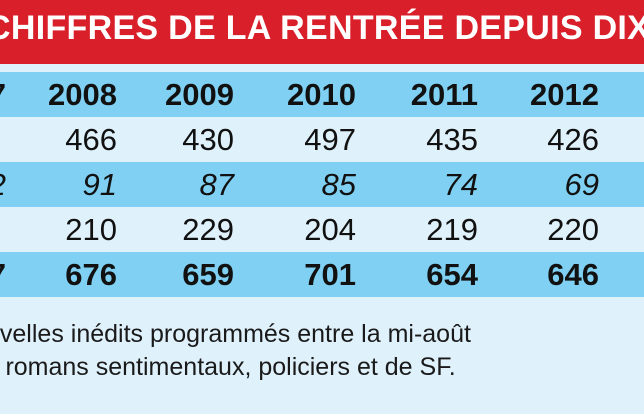  I want to click on table-cell: 430, so click(208, 139).